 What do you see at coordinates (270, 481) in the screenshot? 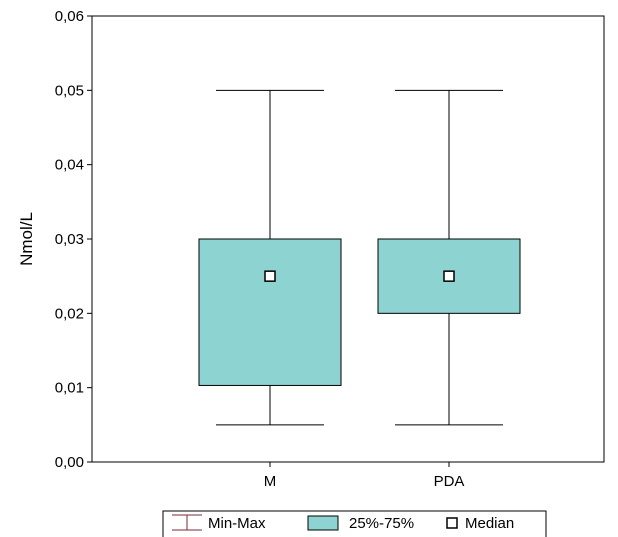
I see `x-tick-label: M` at bounding box center [270, 481].